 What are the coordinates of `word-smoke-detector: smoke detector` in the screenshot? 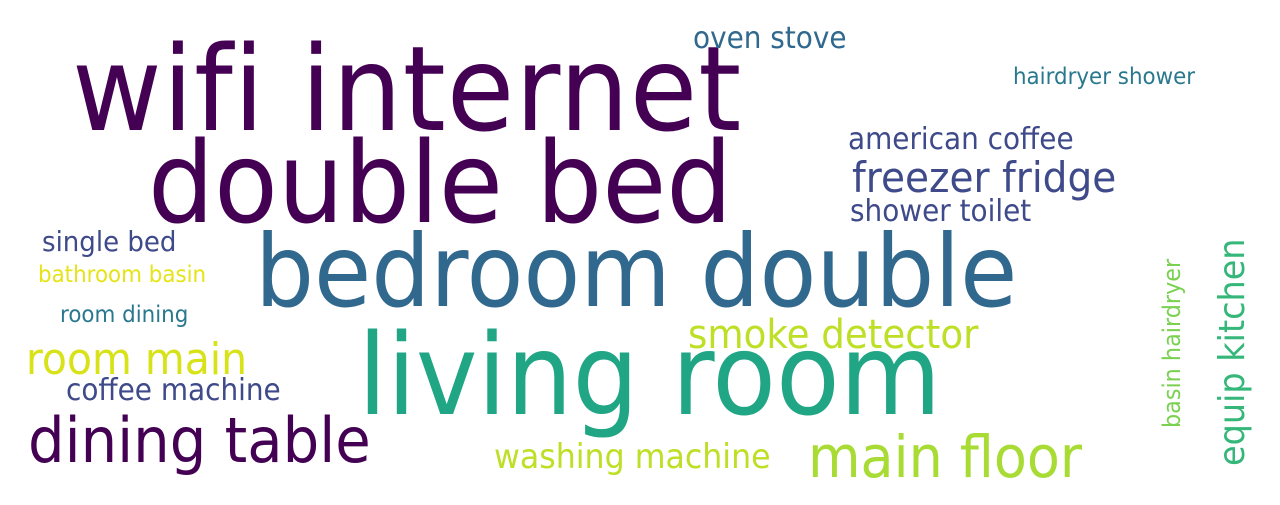 It's located at (833, 335).